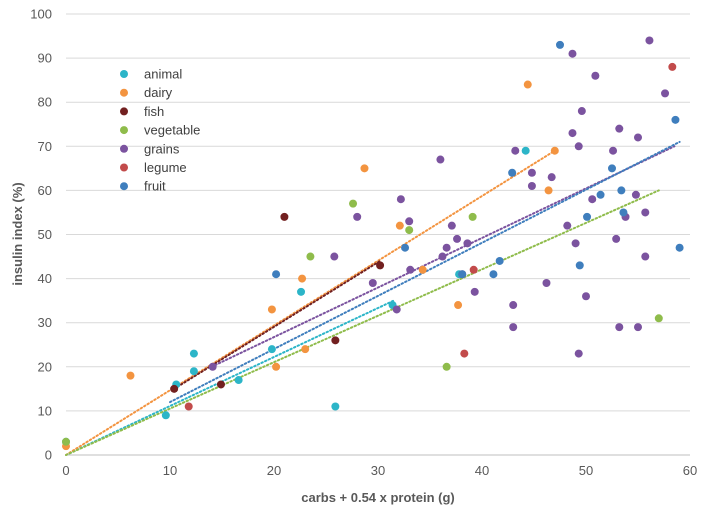 The height and width of the screenshot is (511, 711). Describe the element at coordinates (378, 470) in the screenshot. I see `x-tick-label: 30` at that location.